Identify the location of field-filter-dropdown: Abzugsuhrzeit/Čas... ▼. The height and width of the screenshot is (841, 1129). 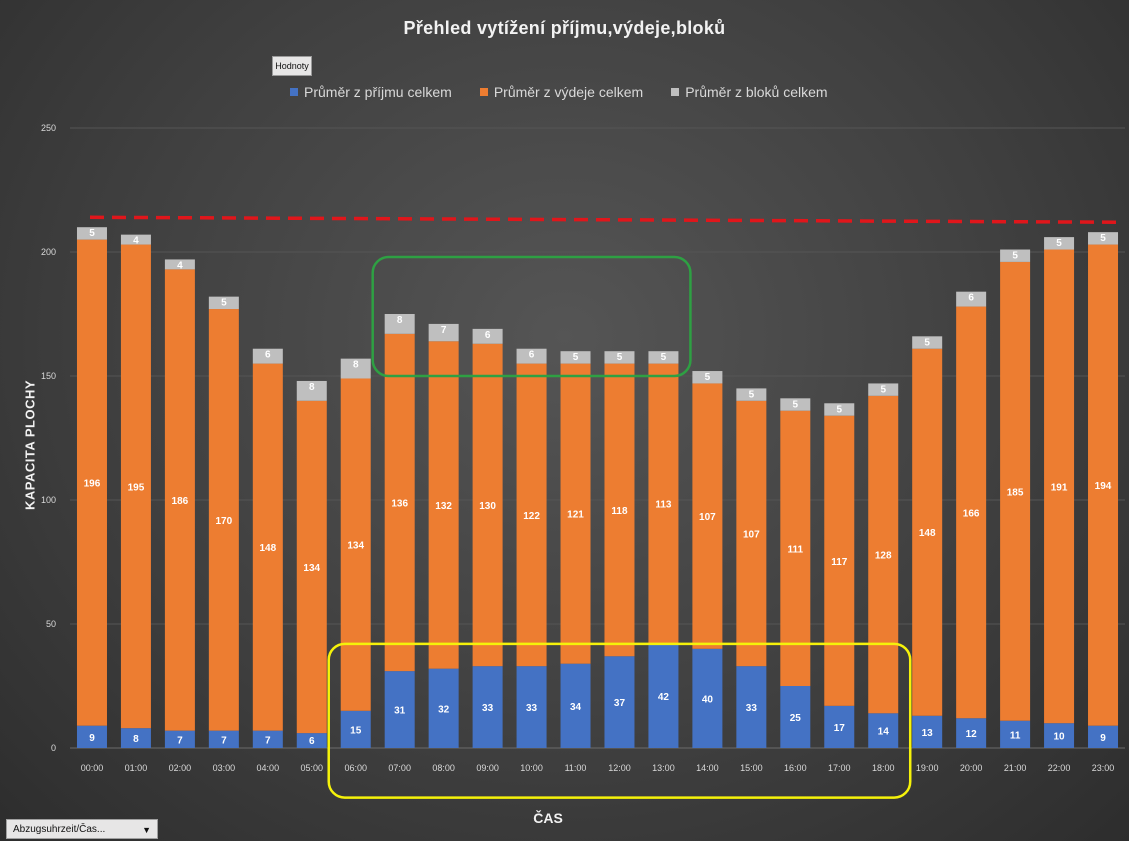
(82, 829).